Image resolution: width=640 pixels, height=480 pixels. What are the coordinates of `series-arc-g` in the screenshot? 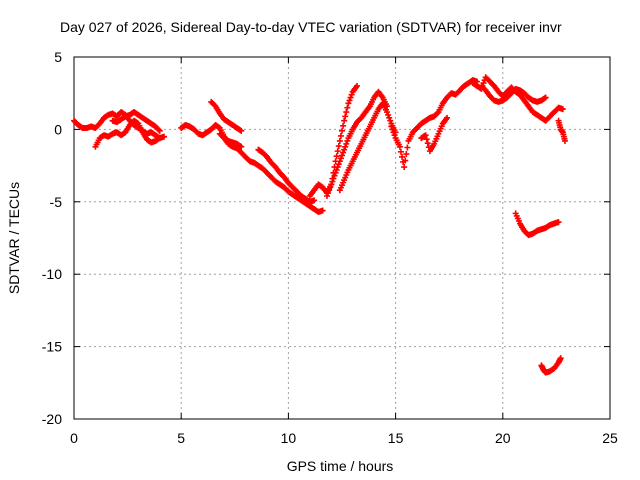 It's located at (286, 175).